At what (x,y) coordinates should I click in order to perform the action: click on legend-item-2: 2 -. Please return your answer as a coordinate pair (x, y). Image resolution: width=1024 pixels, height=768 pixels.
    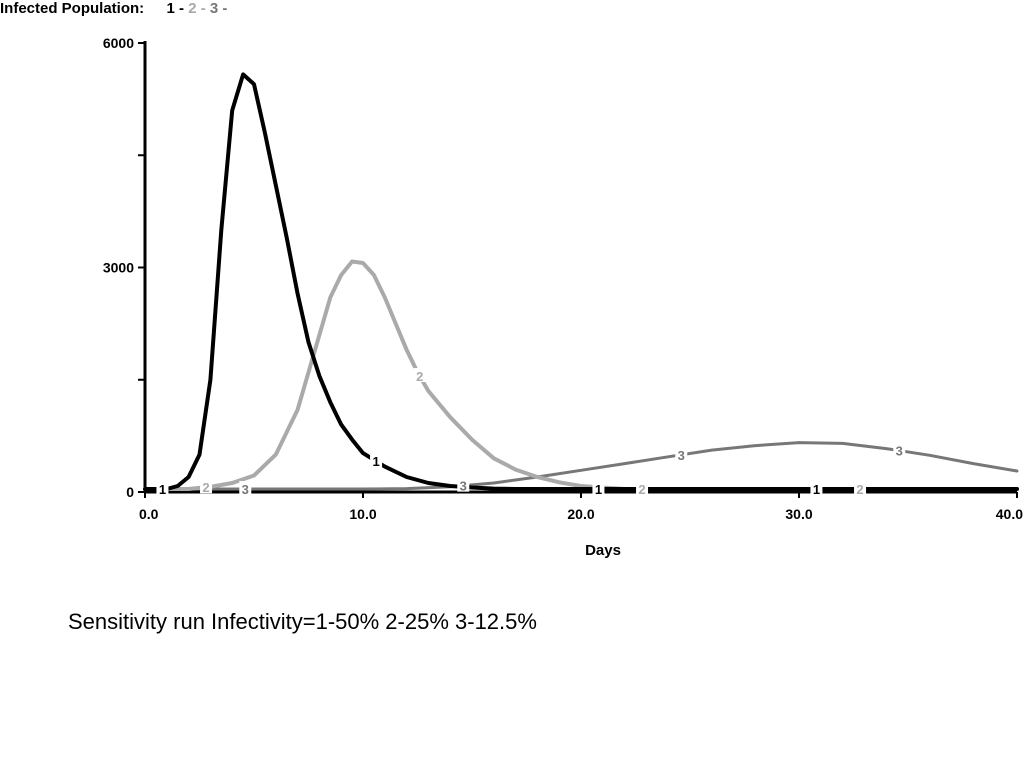
    Looking at the image, I should click on (197, 8).